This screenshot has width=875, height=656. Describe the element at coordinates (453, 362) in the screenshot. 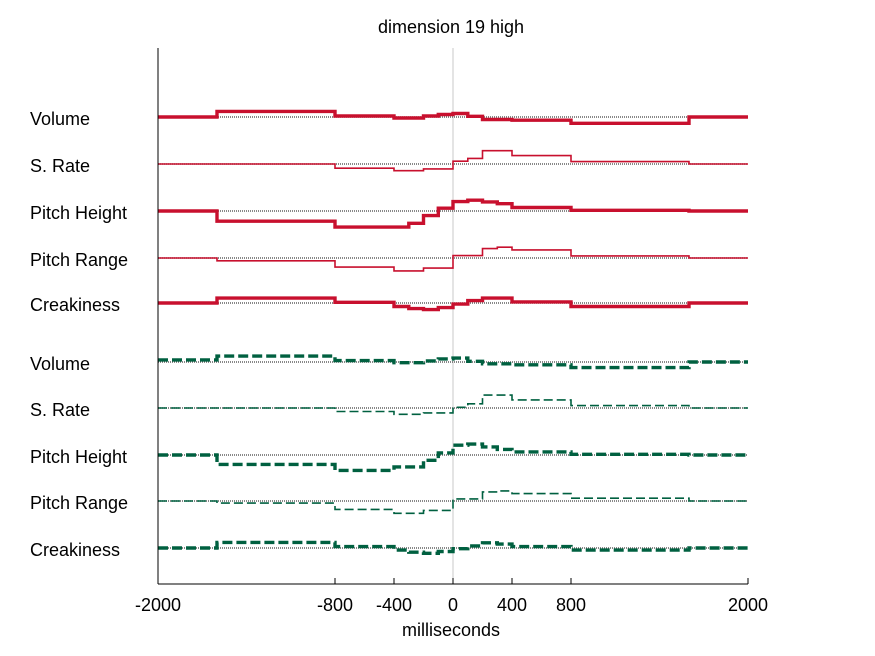

I see `series-line-volume-green` at that location.